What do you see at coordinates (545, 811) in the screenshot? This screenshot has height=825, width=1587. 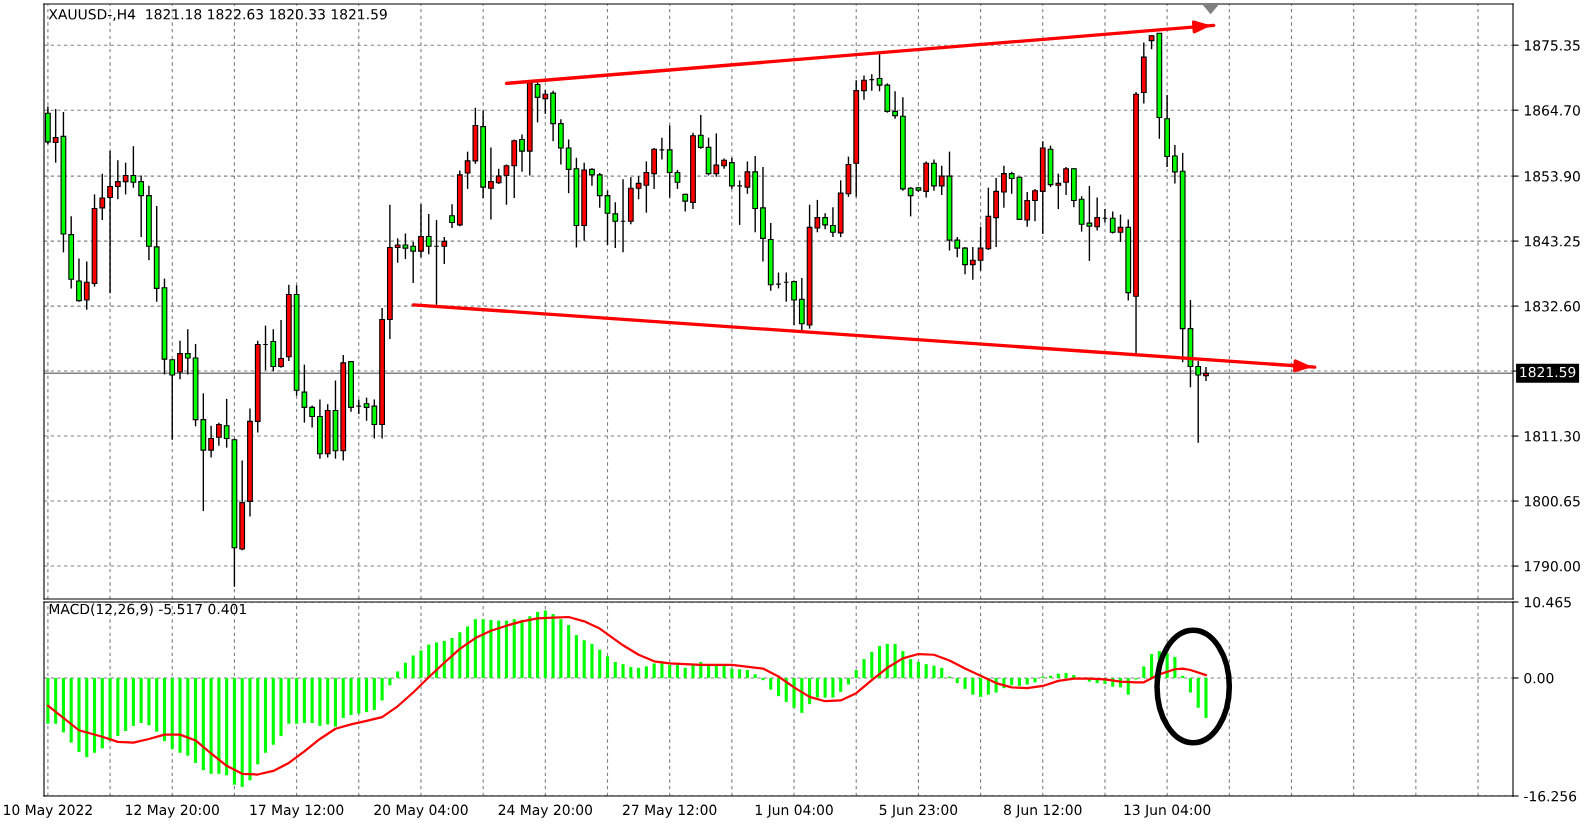 I see `x-tick-label: 24 May 20:00` at bounding box center [545, 811].